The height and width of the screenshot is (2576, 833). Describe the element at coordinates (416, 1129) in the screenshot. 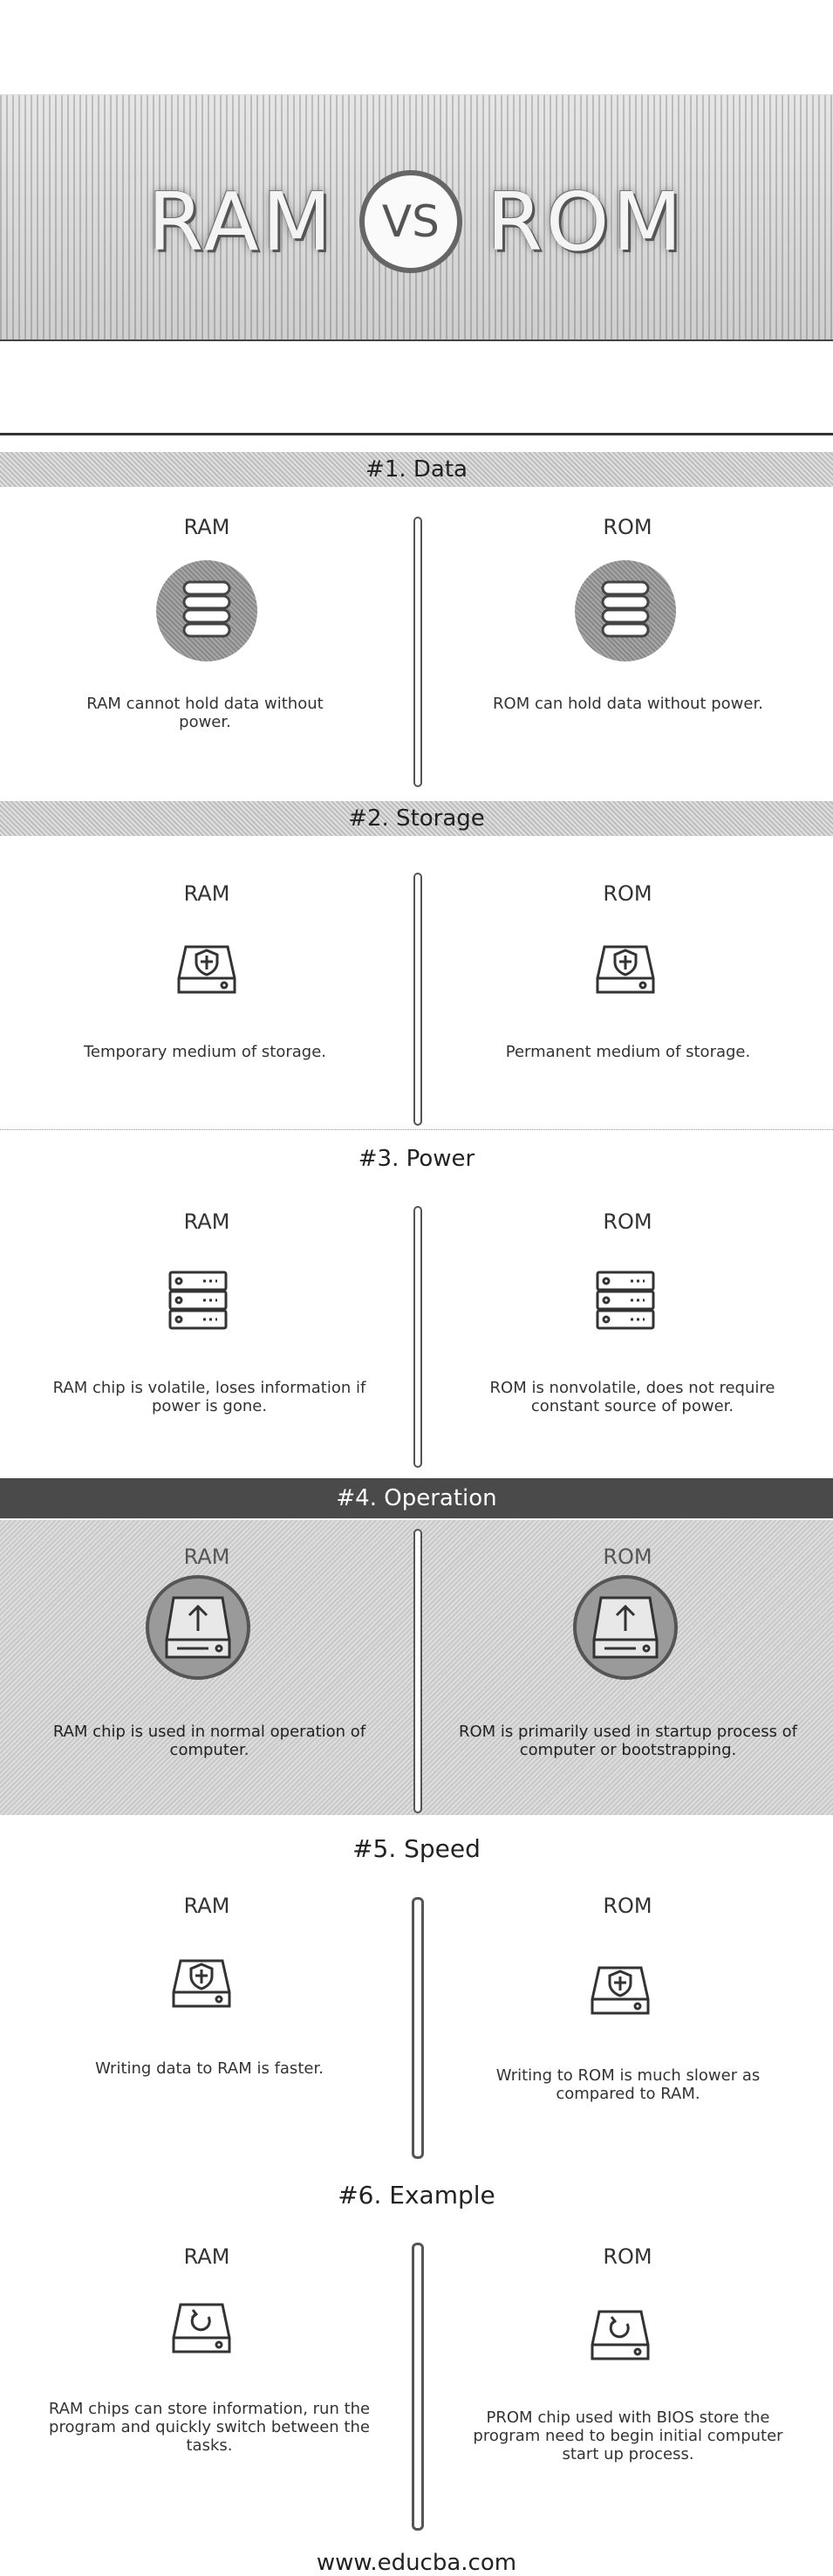

I see `dotted-divider` at that location.